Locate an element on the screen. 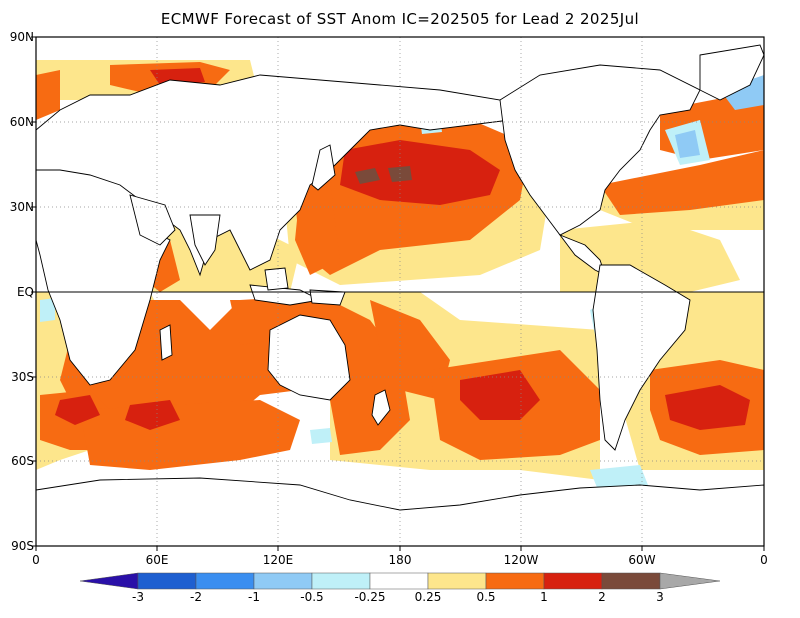 The height and width of the screenshot is (618, 800). colorbar-upper-arrow is located at coordinates (690, 581).